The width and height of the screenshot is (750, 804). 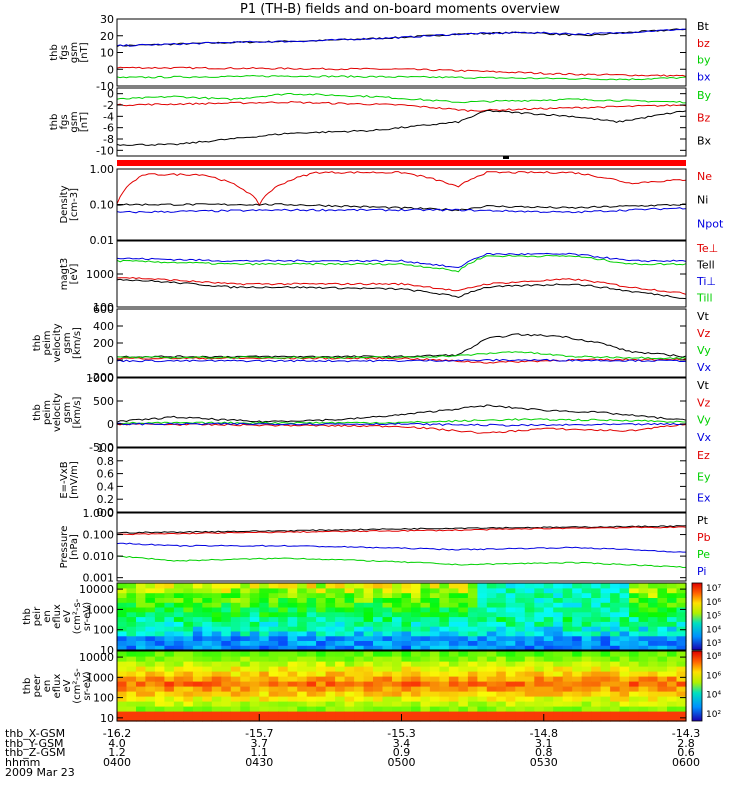 What do you see at coordinates (401, 529) in the screenshot?
I see `series-line-Pt` at bounding box center [401, 529].